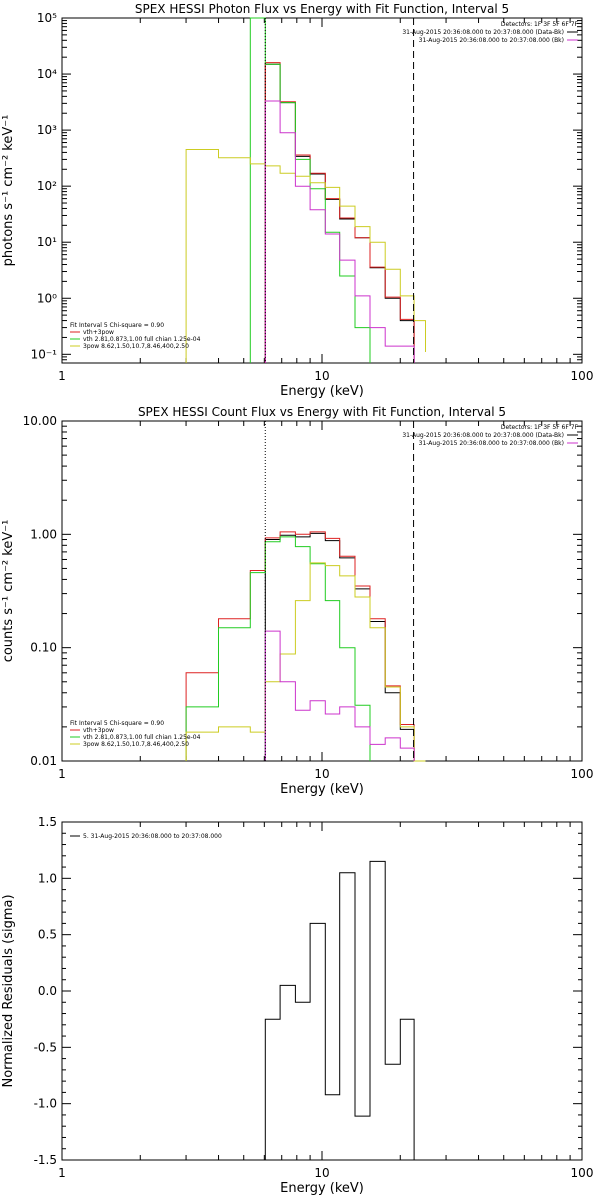 Image resolution: width=600 pixels, height=1200 pixels. What do you see at coordinates (40, 421) in the screenshot?
I see `y-tick-label: 10.00` at bounding box center [40, 421].